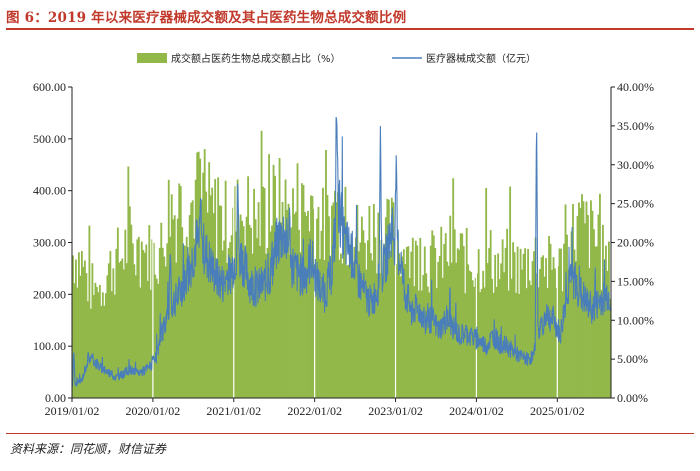 This screenshot has width=700, height=471. What do you see at coordinates (635, 281) in the screenshot?
I see `right-tick-label: 15.00%` at bounding box center [635, 281].